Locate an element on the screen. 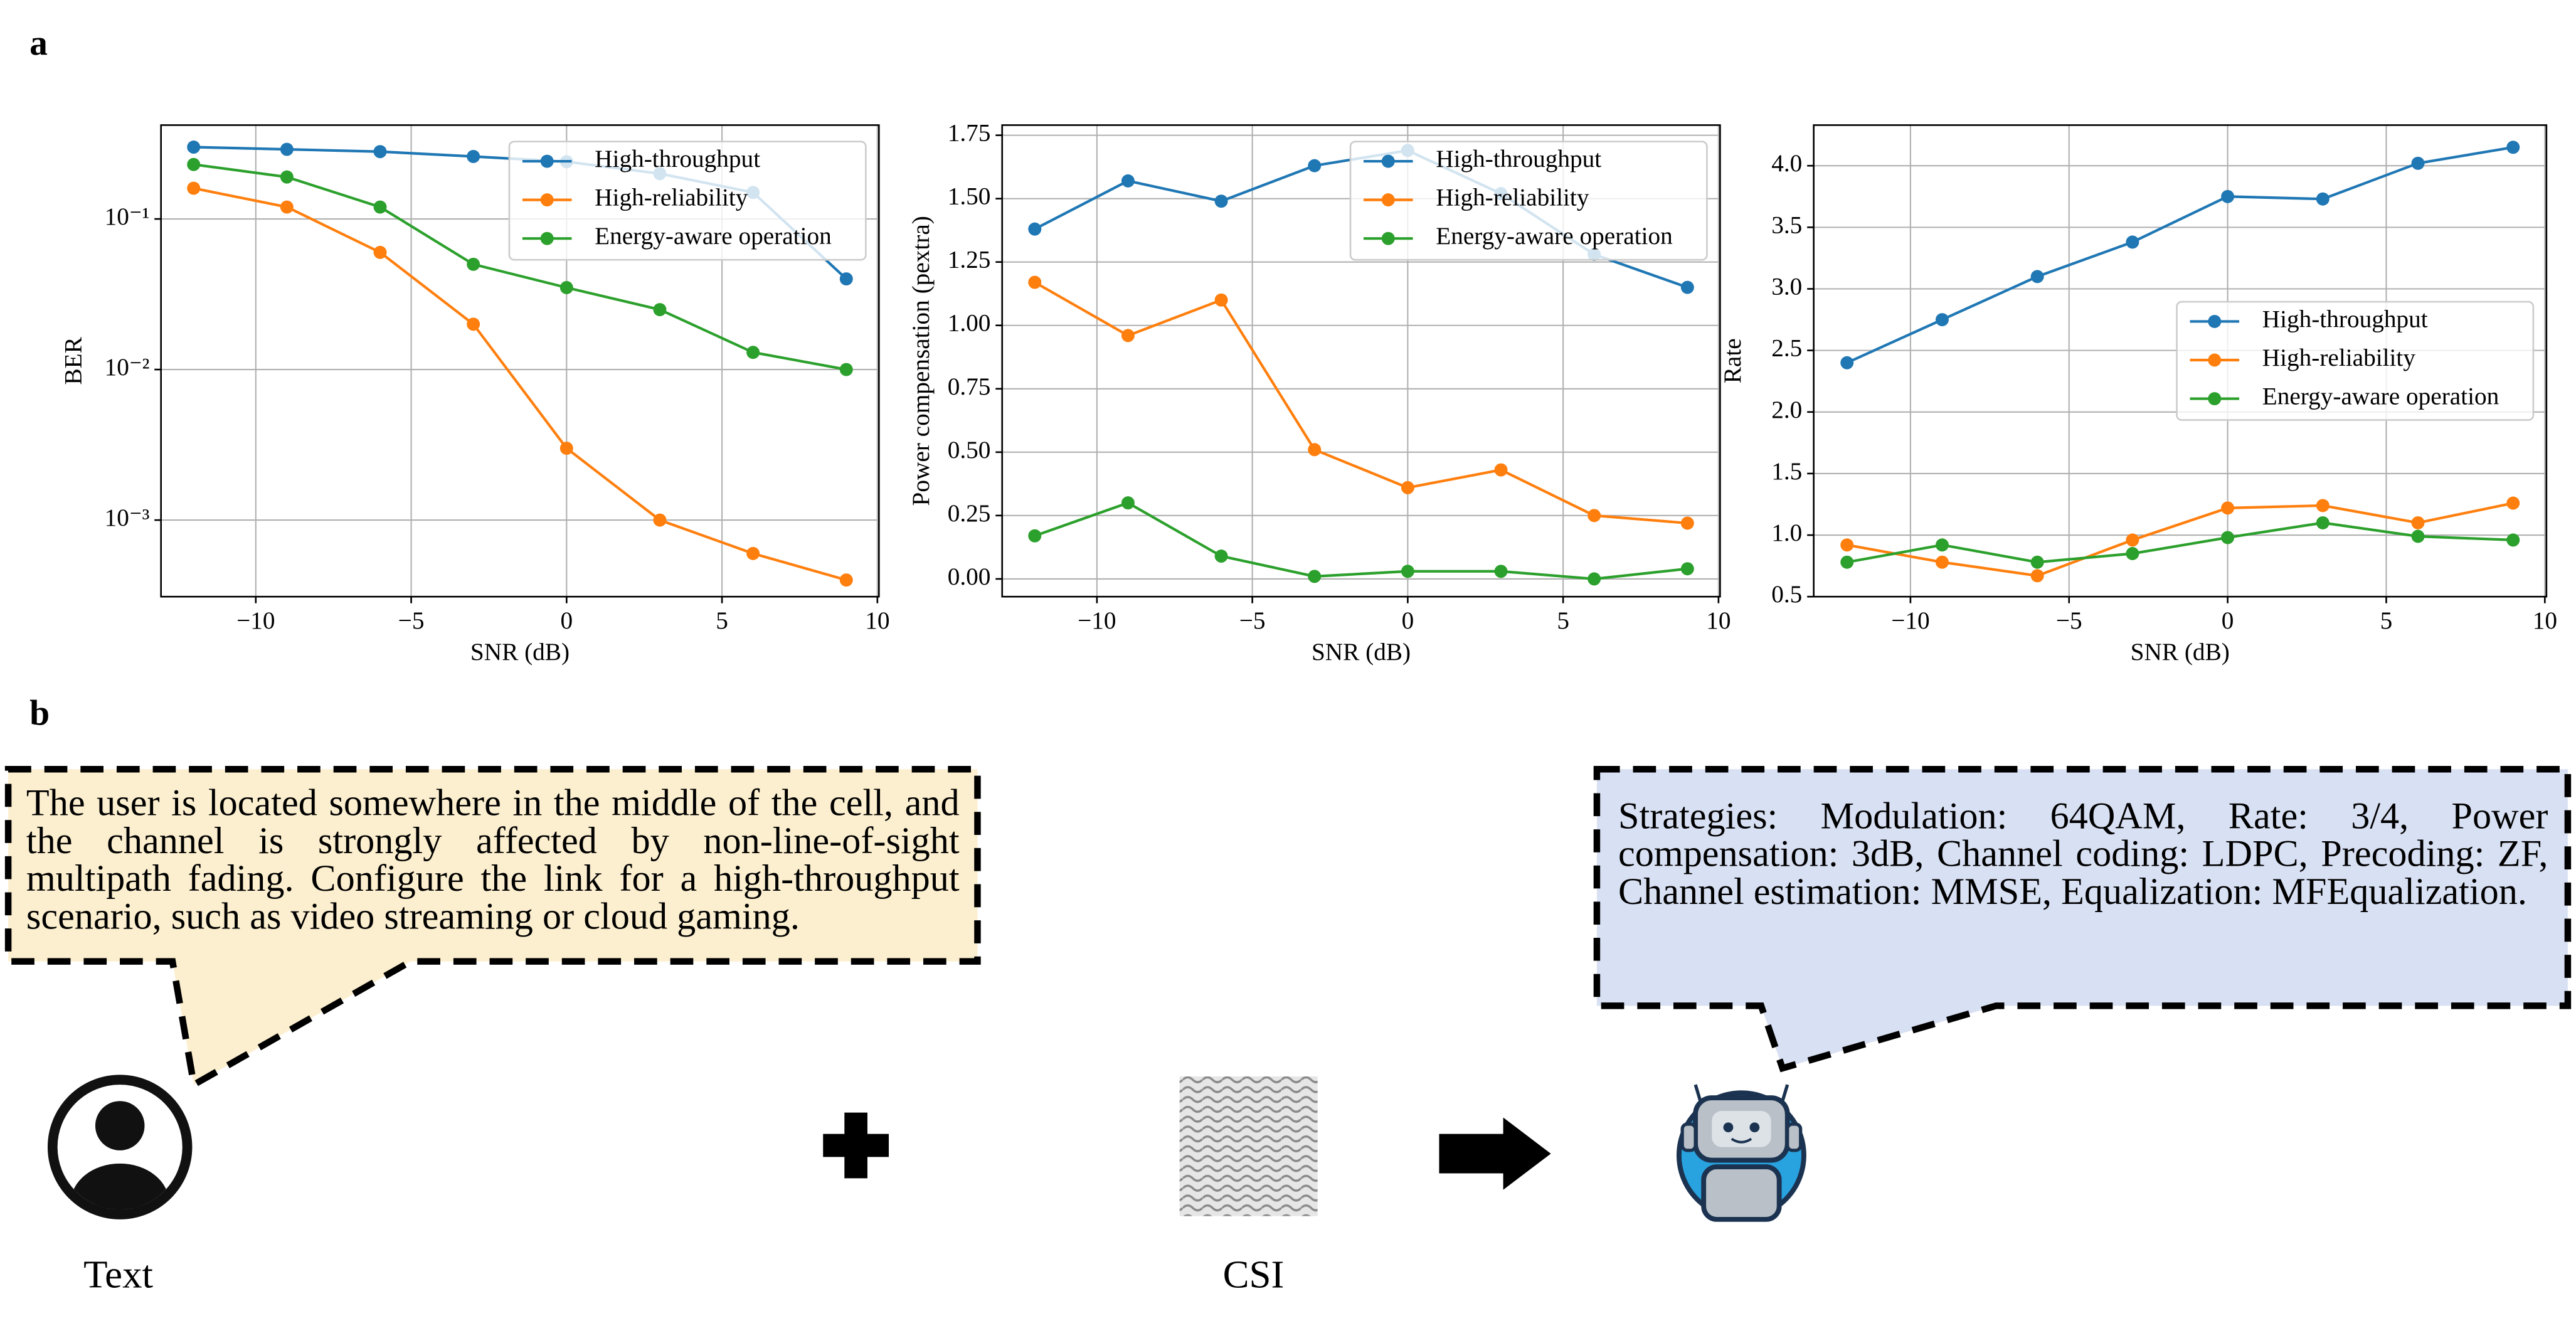  panel-label: a is located at coordinates (38, 43).